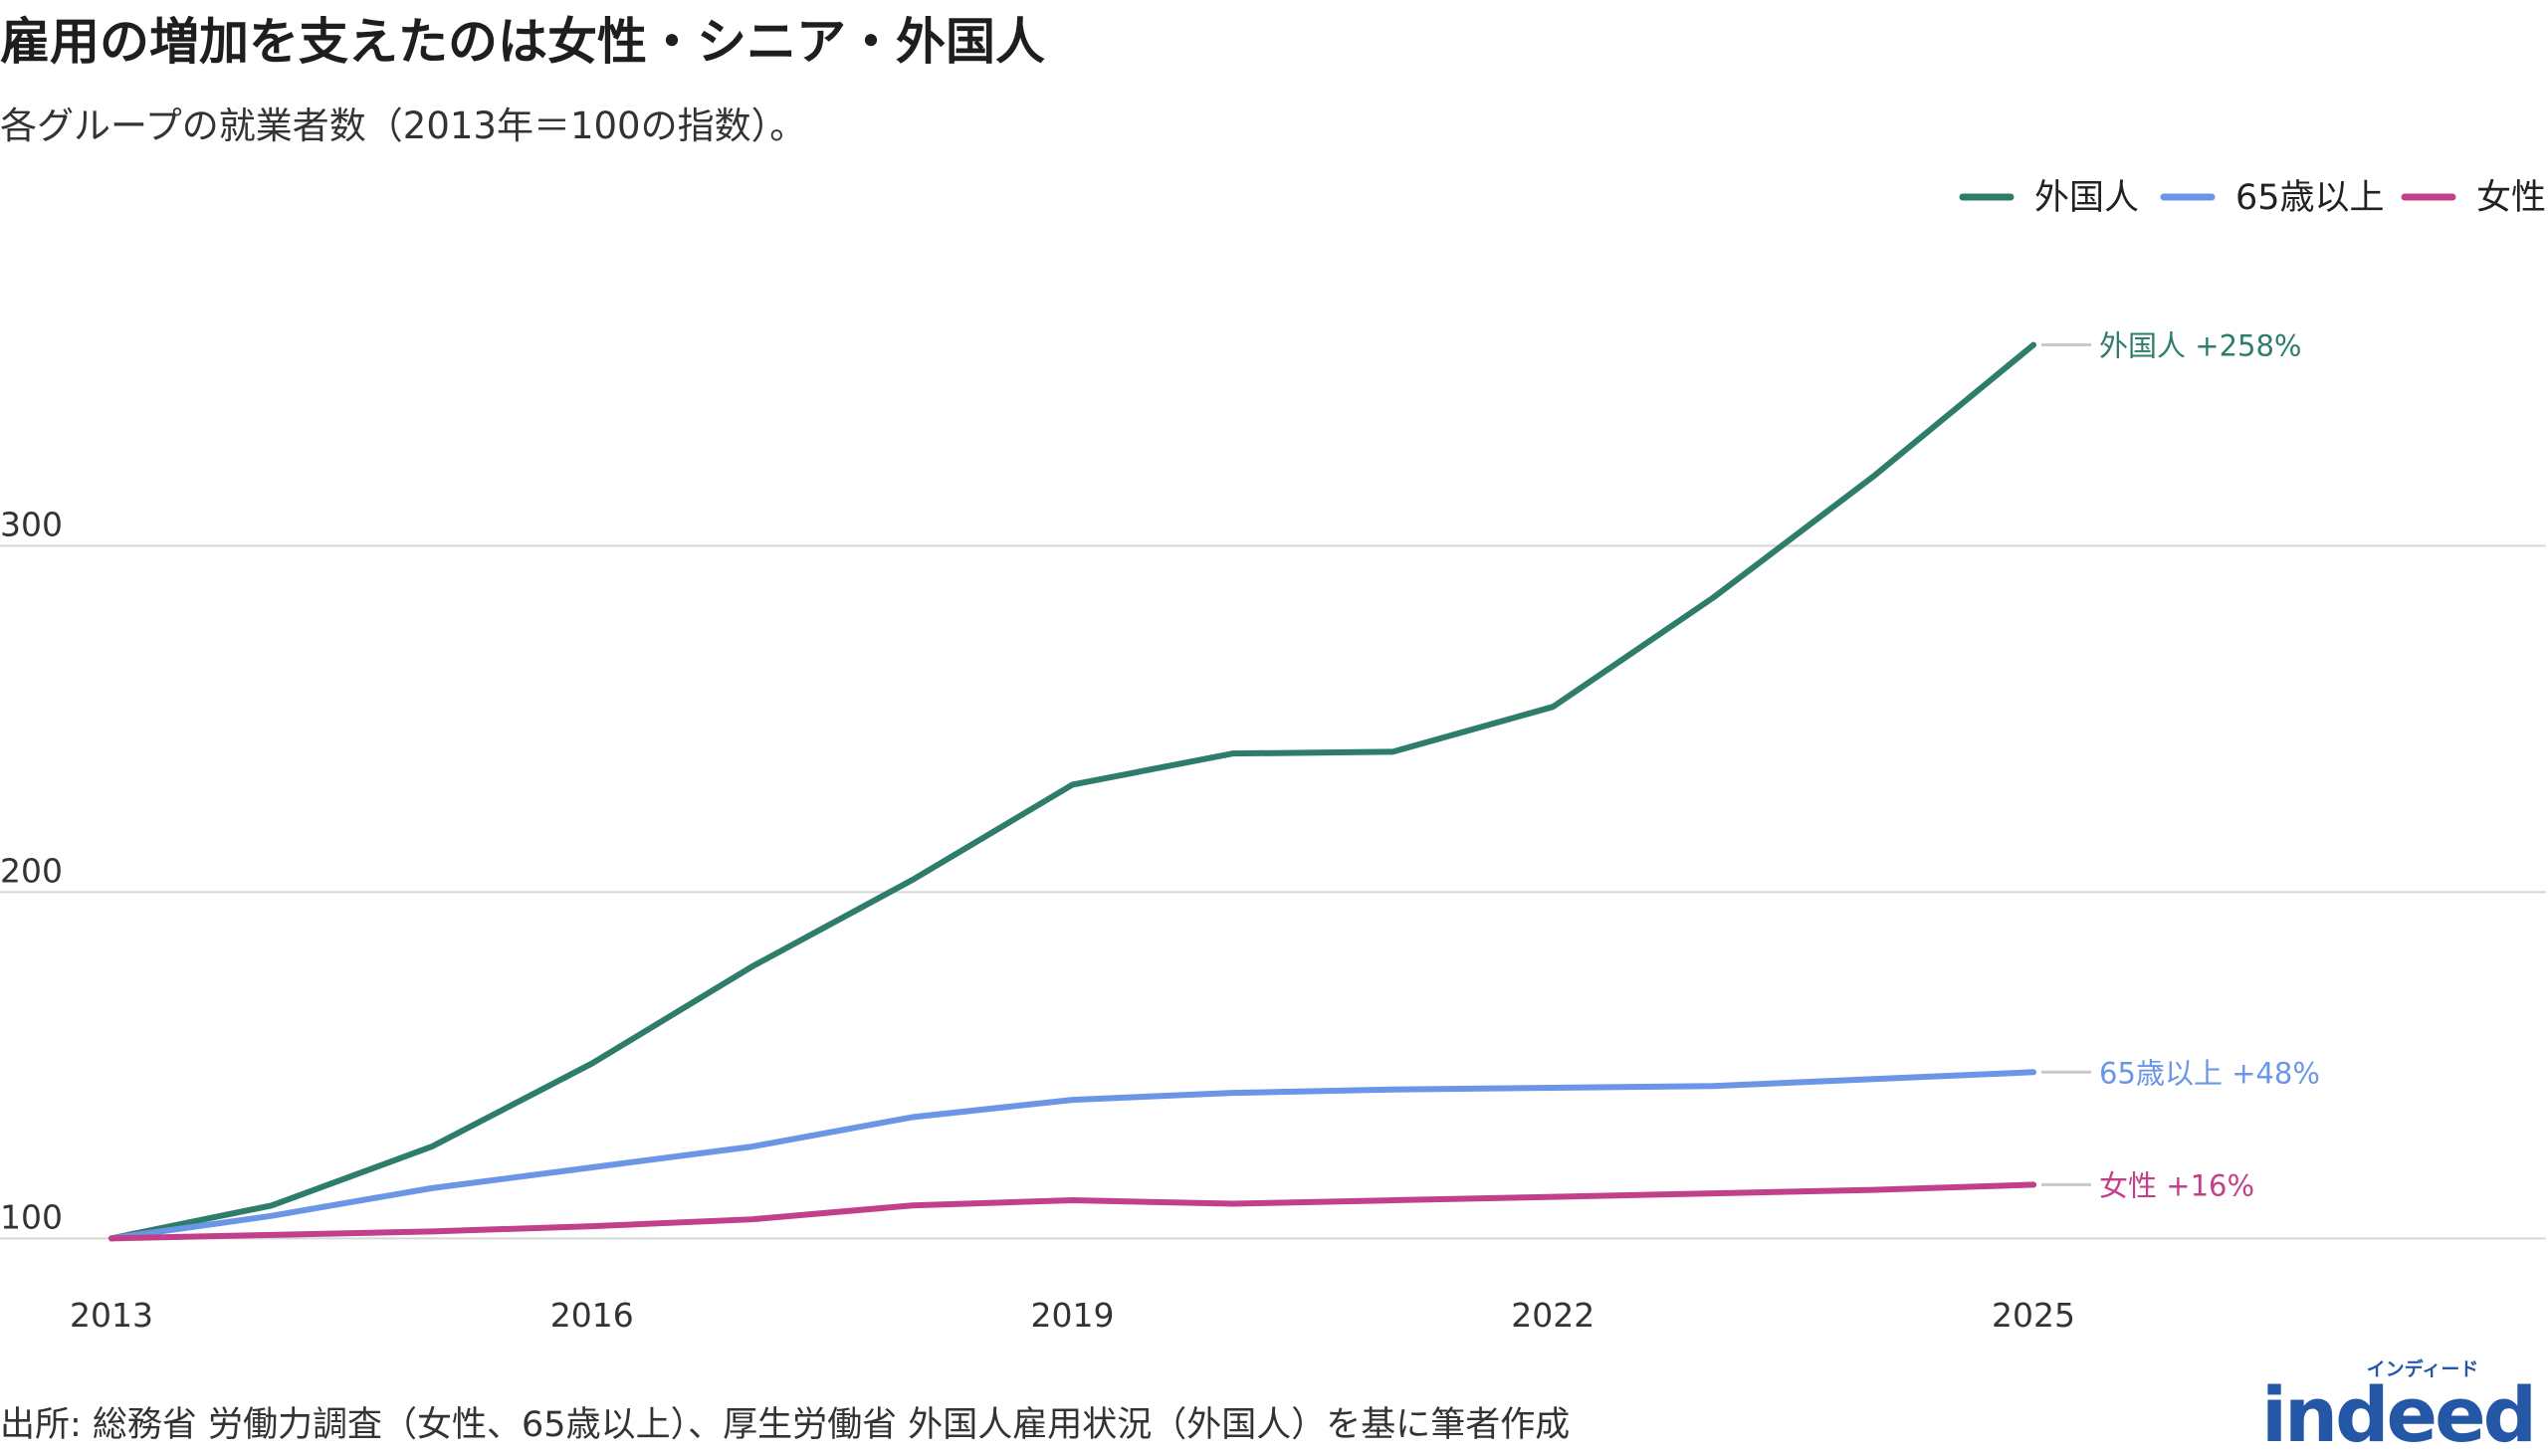  Describe the element at coordinates (2176, 1185) in the screenshot. I see `series-end-label: 女性 +16%` at that location.